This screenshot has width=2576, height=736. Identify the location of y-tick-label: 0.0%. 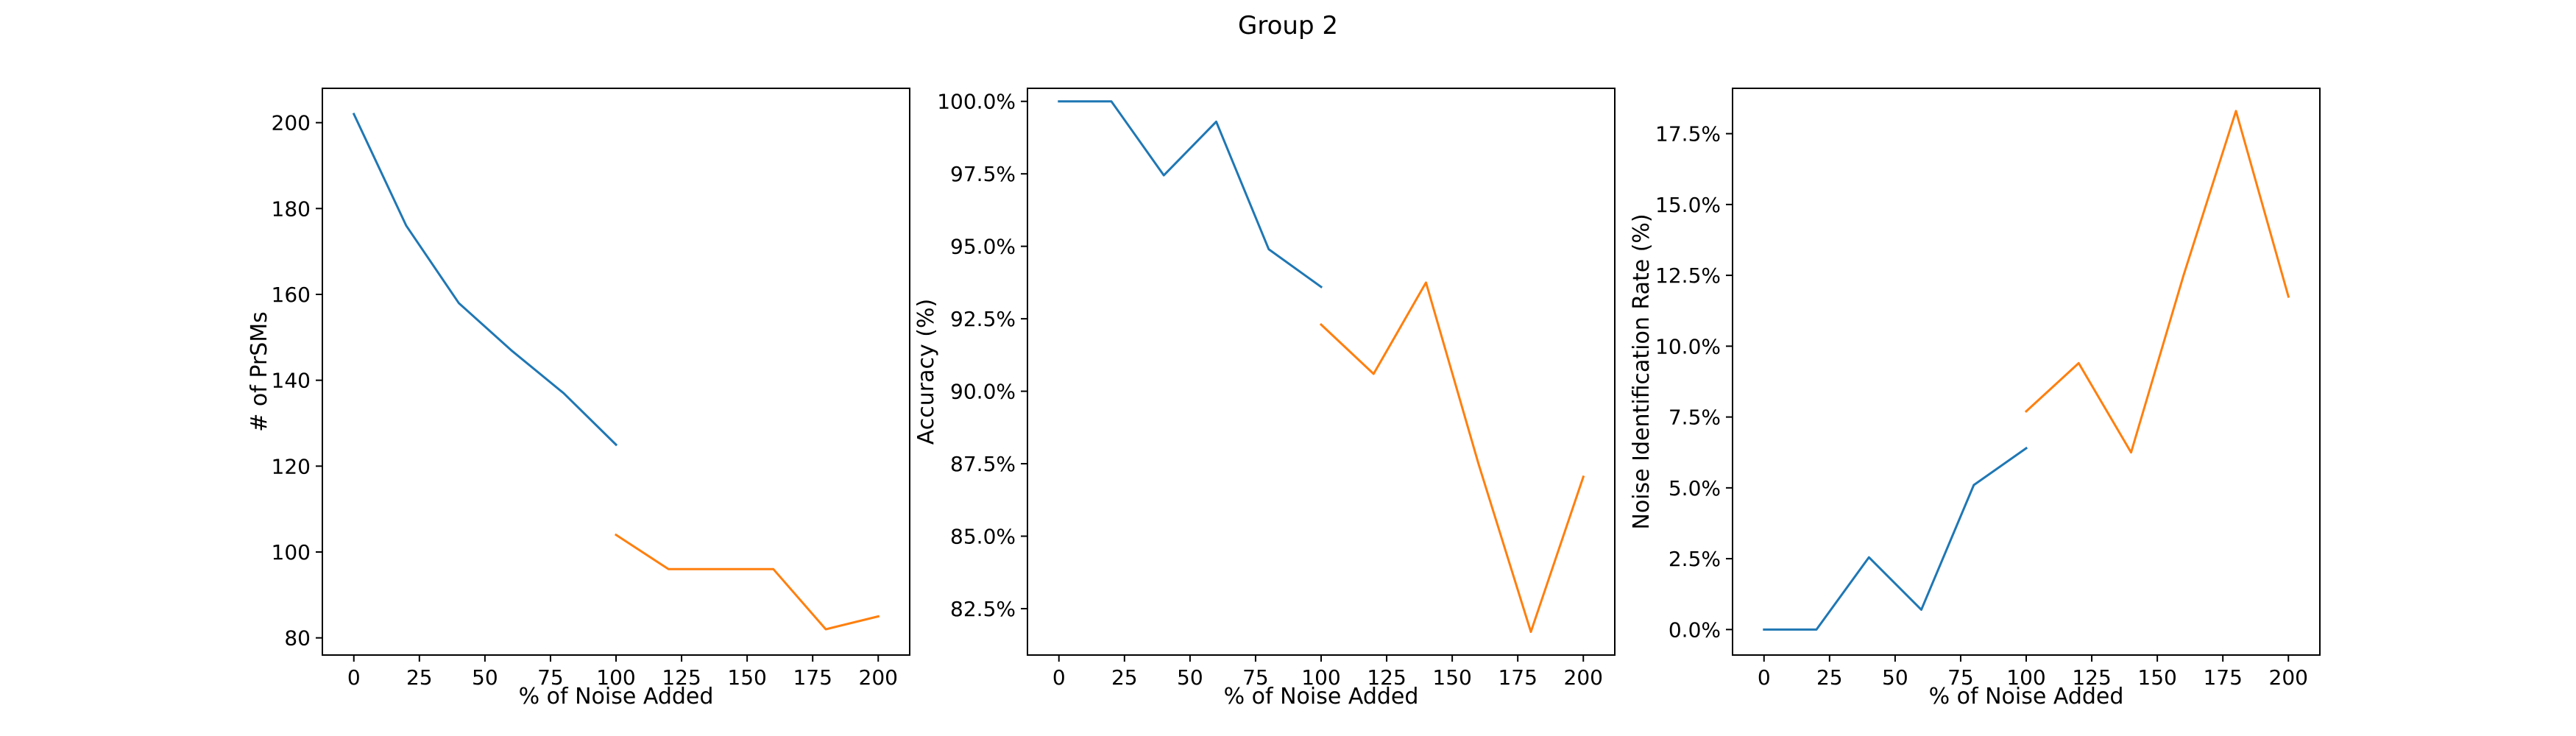
(1695, 630).